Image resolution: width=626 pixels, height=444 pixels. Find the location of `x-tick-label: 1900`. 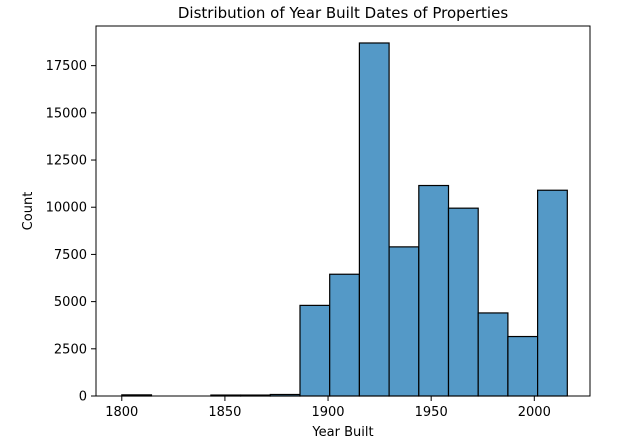

x-tick-label: 1900 is located at coordinates (327, 412).